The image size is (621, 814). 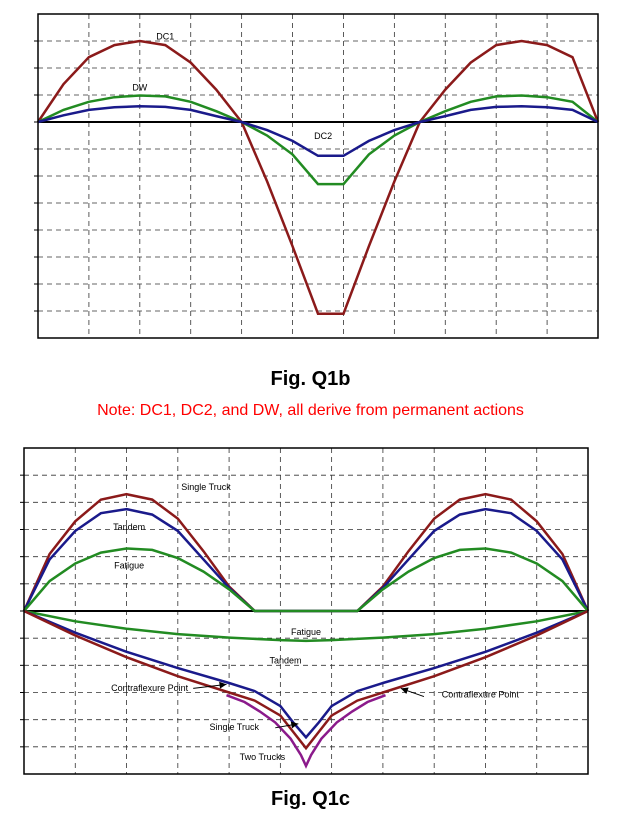 What do you see at coordinates (232, 86) in the screenshot?
I see `chart1-labels: DC1 DW DC2` at bounding box center [232, 86].